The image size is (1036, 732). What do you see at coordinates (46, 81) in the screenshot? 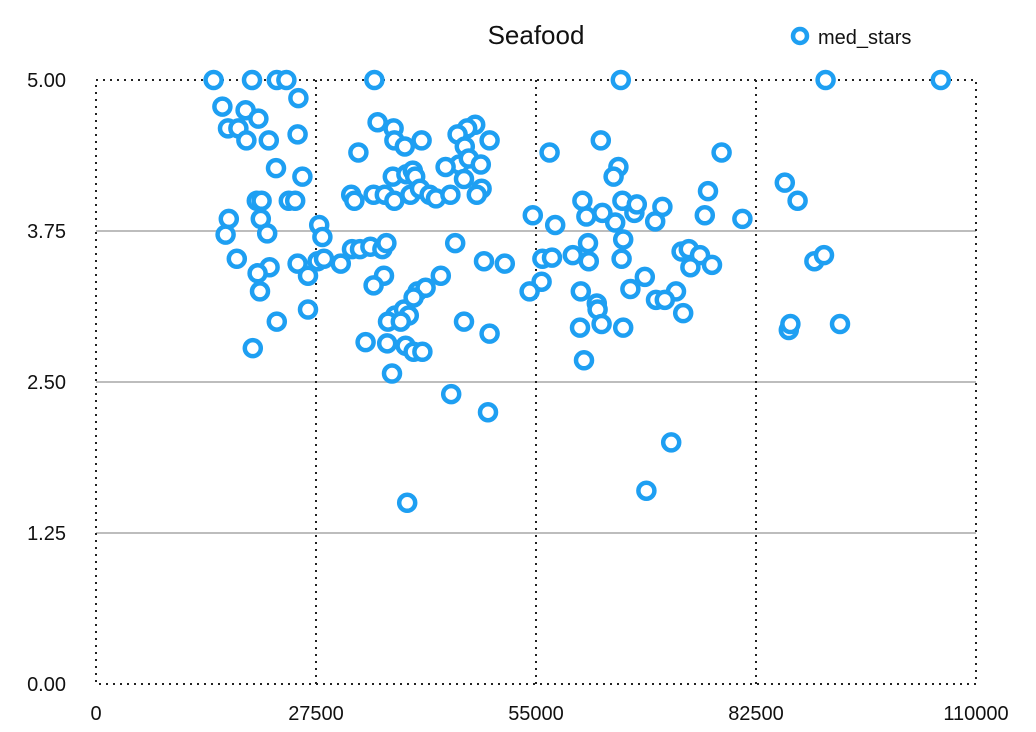
I see `y-tick-label: 5.00` at bounding box center [46, 81].